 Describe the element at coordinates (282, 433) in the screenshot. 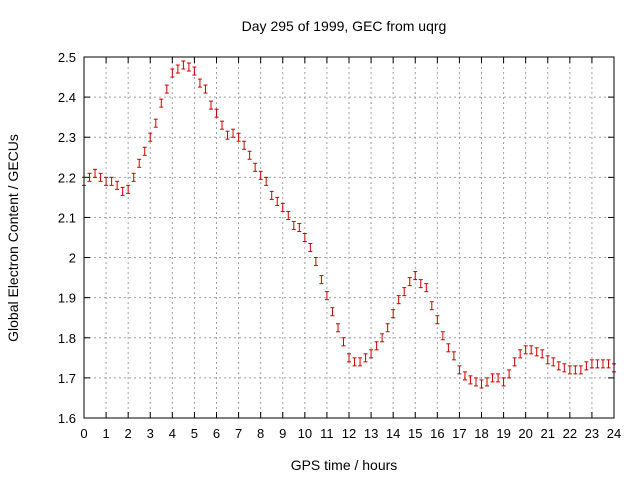

I see `x-tick-label: 9` at that location.